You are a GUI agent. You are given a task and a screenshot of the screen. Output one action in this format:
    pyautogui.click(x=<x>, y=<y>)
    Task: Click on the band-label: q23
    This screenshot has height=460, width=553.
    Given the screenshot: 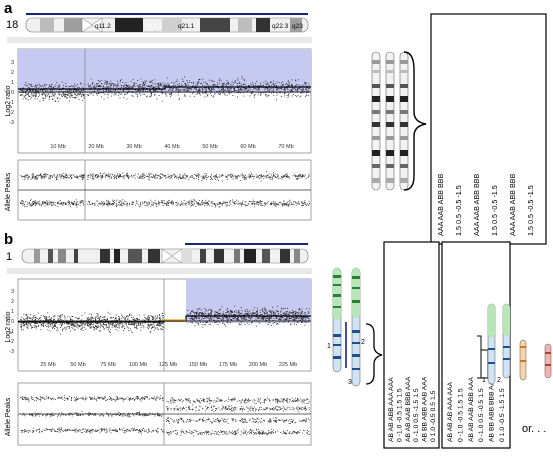 What is the action you would take?
    pyautogui.click(x=297, y=26)
    